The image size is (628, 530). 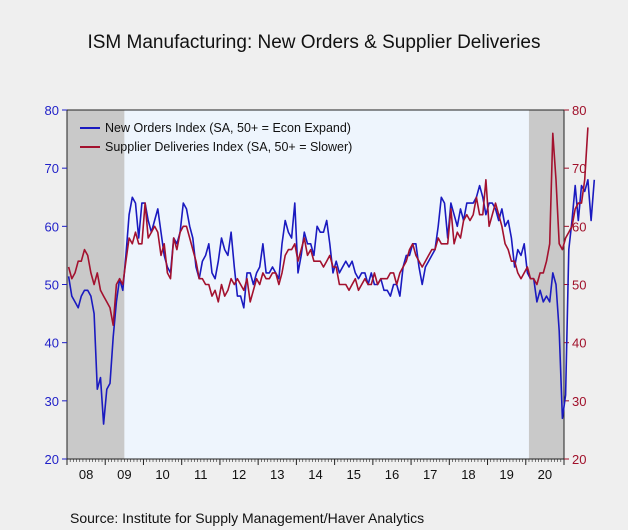 What do you see at coordinates (162, 474) in the screenshot?
I see `x-tick-label: 10` at bounding box center [162, 474].